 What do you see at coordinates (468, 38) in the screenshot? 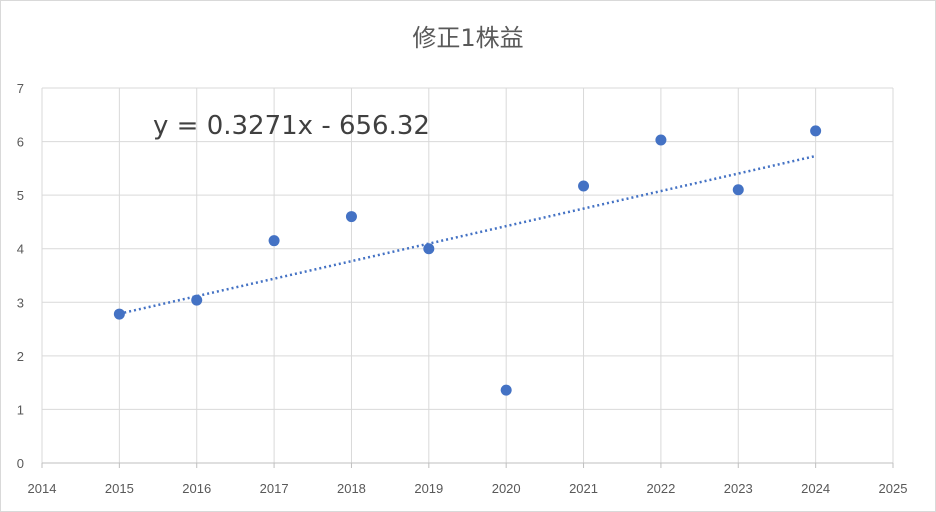
I see `chart-title: 修正1株益` at bounding box center [468, 38].